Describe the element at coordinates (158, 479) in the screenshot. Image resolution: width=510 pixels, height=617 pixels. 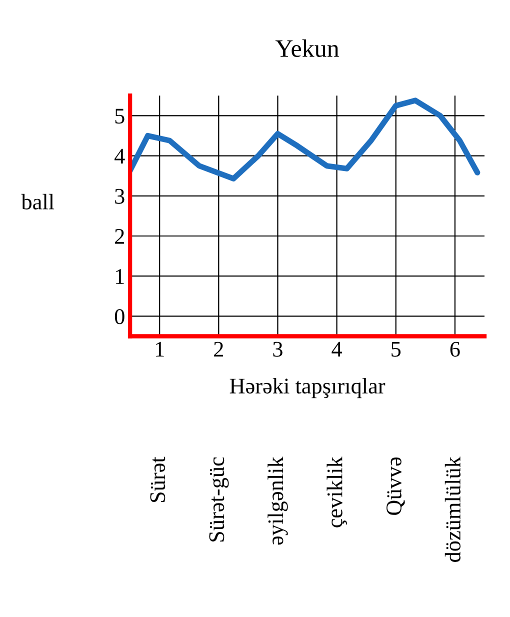
I see `text: Sürət` at that location.